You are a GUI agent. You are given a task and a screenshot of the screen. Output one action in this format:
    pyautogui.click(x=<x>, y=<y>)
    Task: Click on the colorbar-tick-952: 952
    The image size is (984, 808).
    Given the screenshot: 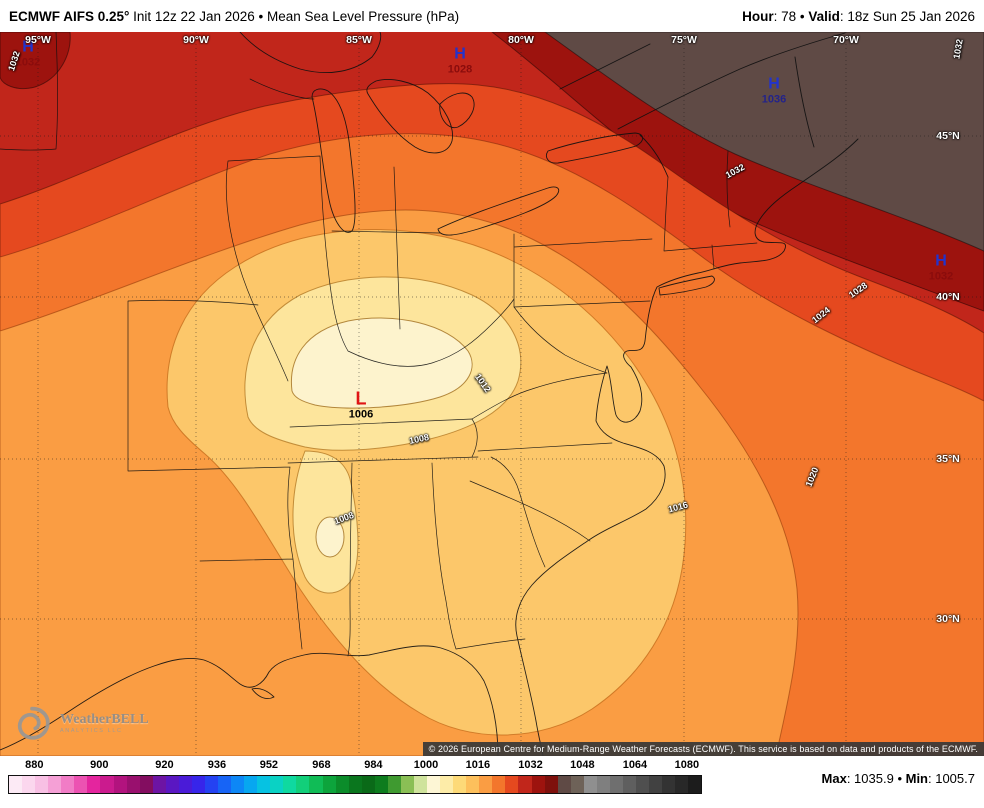 What is the action you would take?
    pyautogui.click(x=269, y=765)
    